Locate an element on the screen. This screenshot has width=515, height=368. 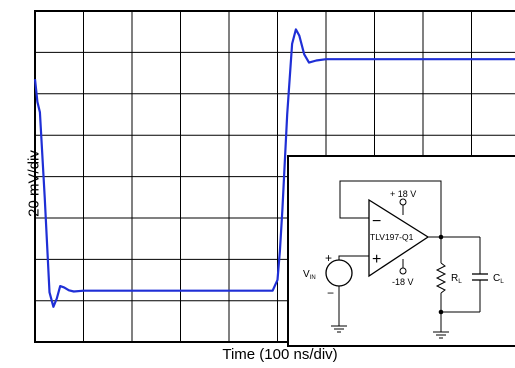
feedback-wire is located at coordinates (390, 208).